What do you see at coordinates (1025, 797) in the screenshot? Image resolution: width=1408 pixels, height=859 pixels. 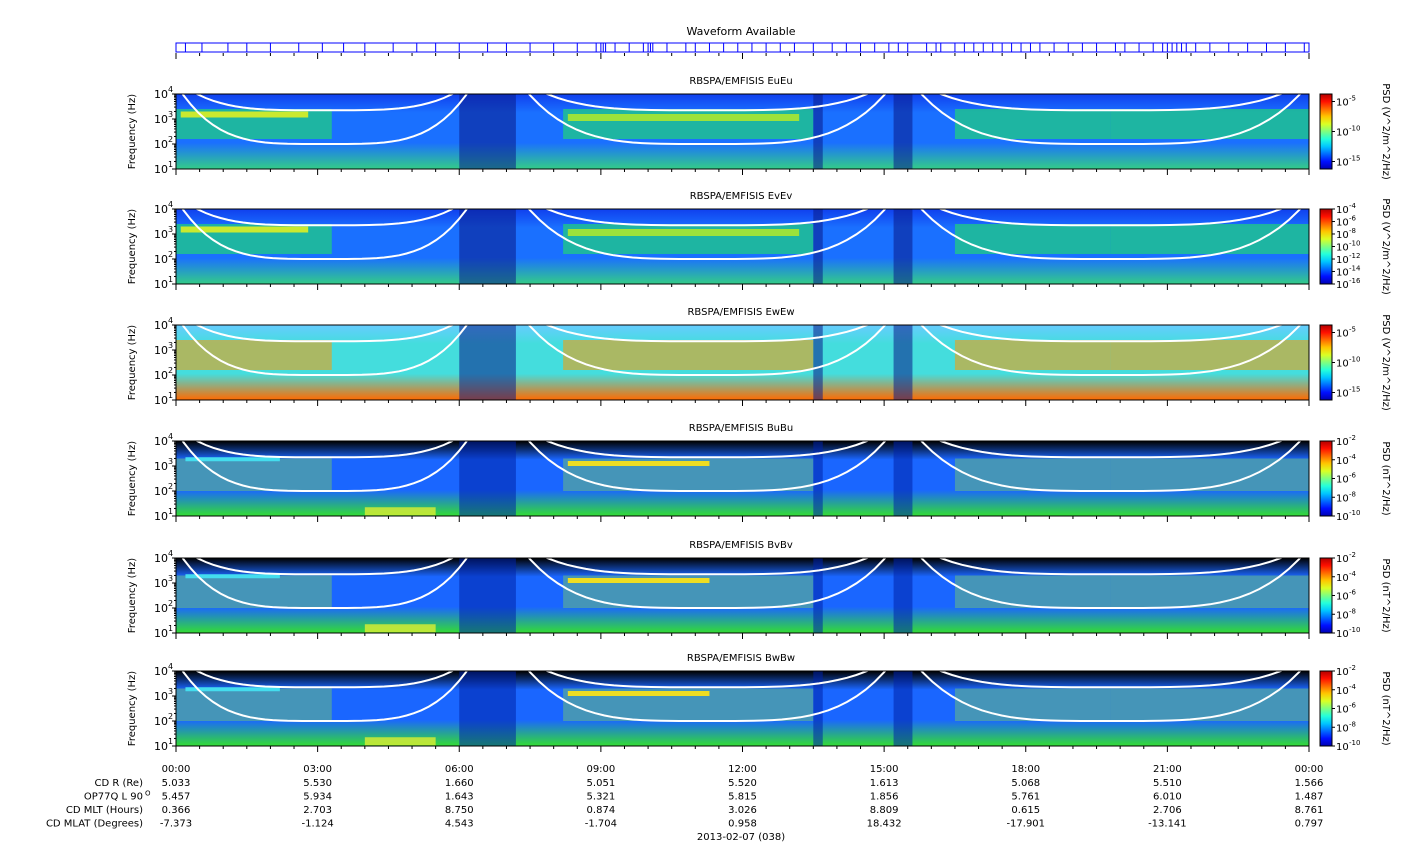 I see `ephemeris-value: 5.761` at bounding box center [1025, 797].